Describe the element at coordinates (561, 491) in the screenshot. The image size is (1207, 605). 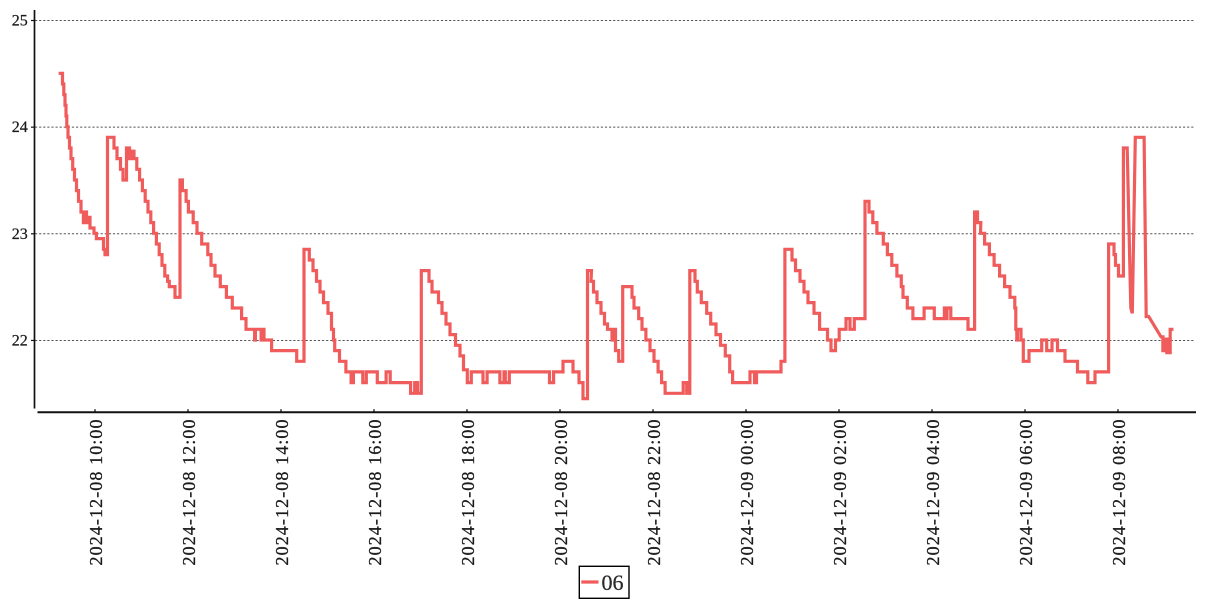
I see `svg-text: 2024-12-08 20:00` at that location.